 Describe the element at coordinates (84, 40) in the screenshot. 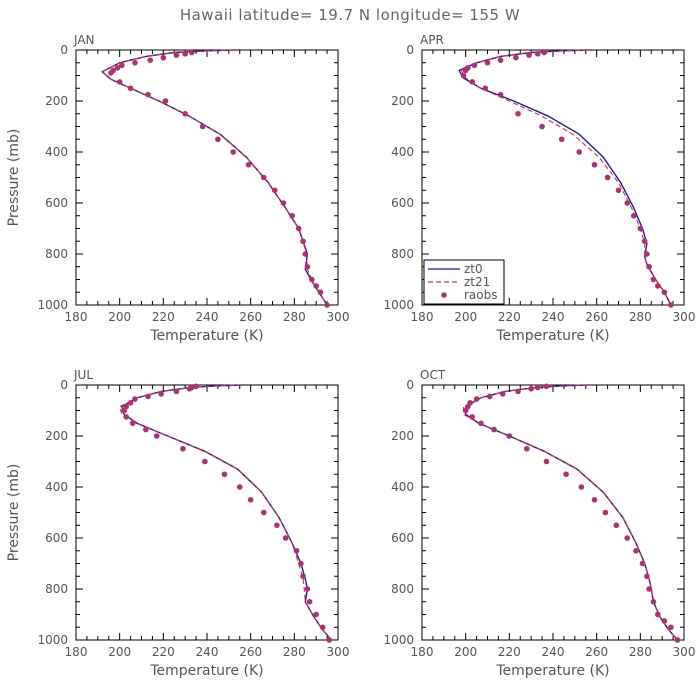

I see `panel-label: JAN` at that location.